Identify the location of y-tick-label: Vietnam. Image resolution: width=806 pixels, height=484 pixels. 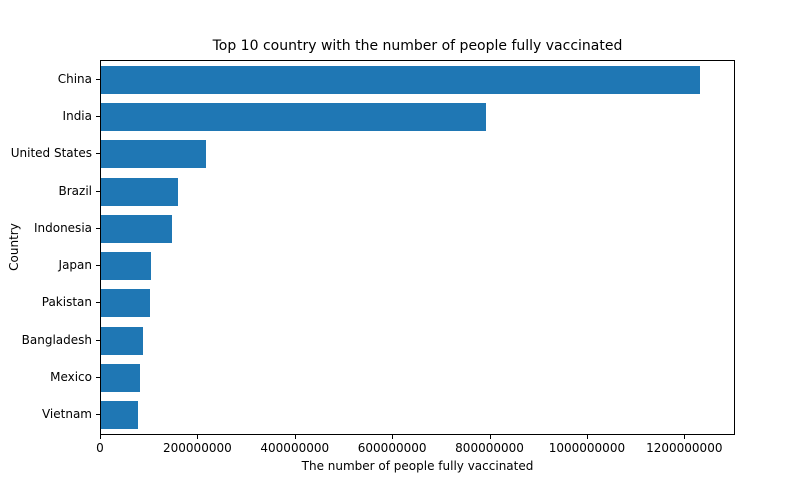
(66, 414).